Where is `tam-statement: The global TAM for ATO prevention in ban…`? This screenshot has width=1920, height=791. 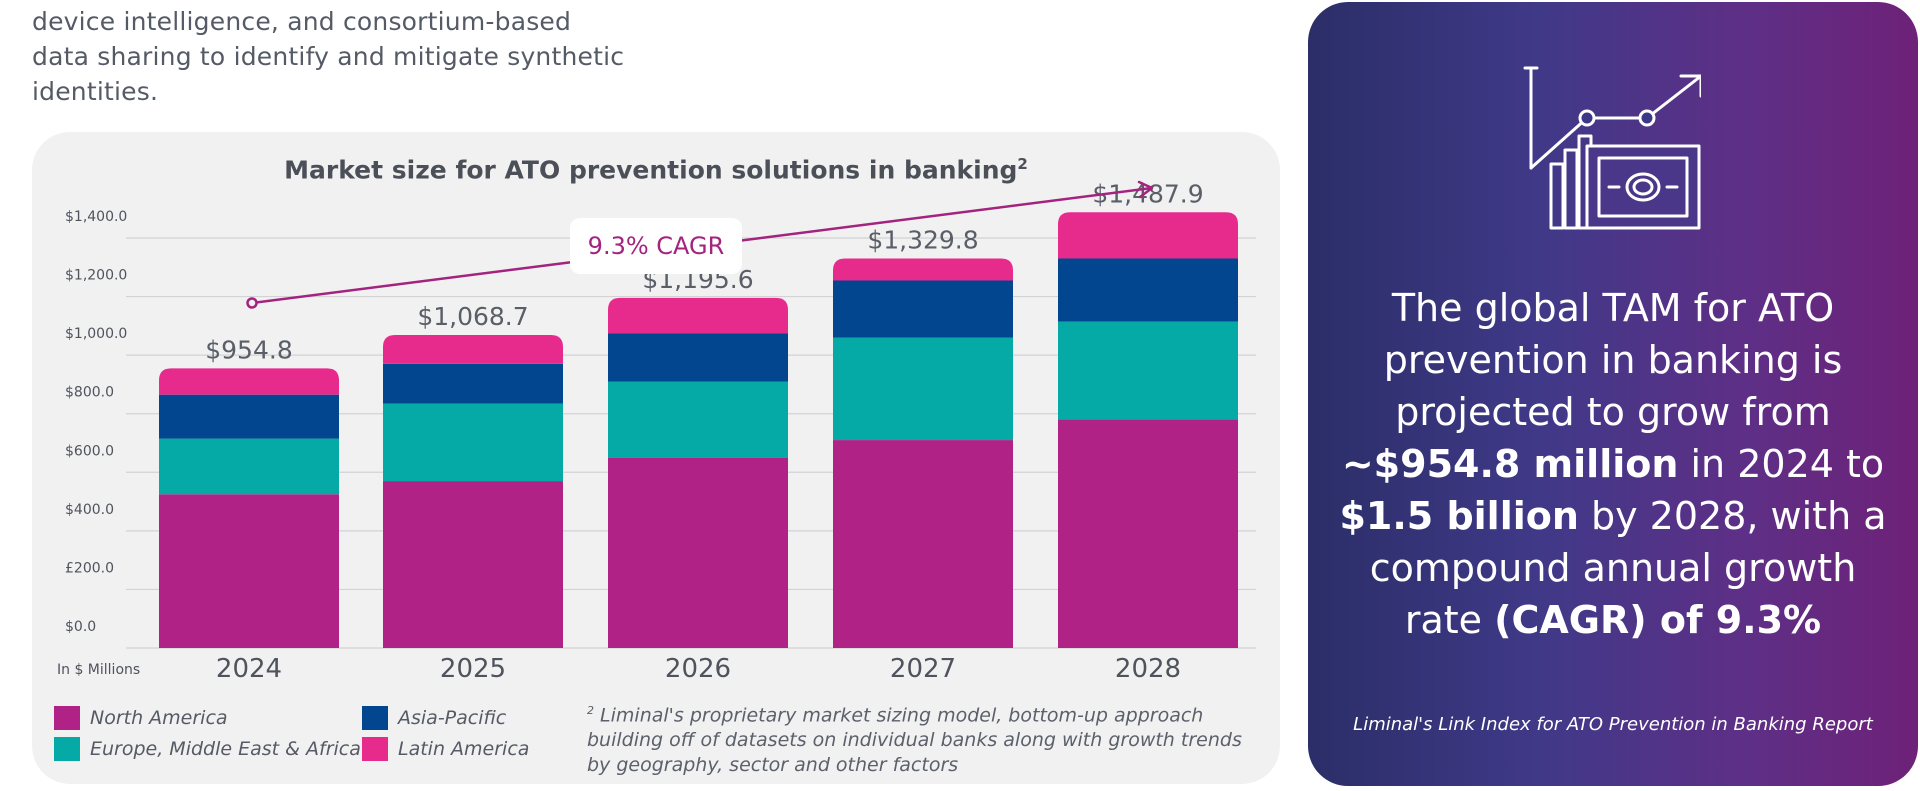
tam-statement: The global TAM for ATO prevention in ban… is located at coordinates (1613, 464).